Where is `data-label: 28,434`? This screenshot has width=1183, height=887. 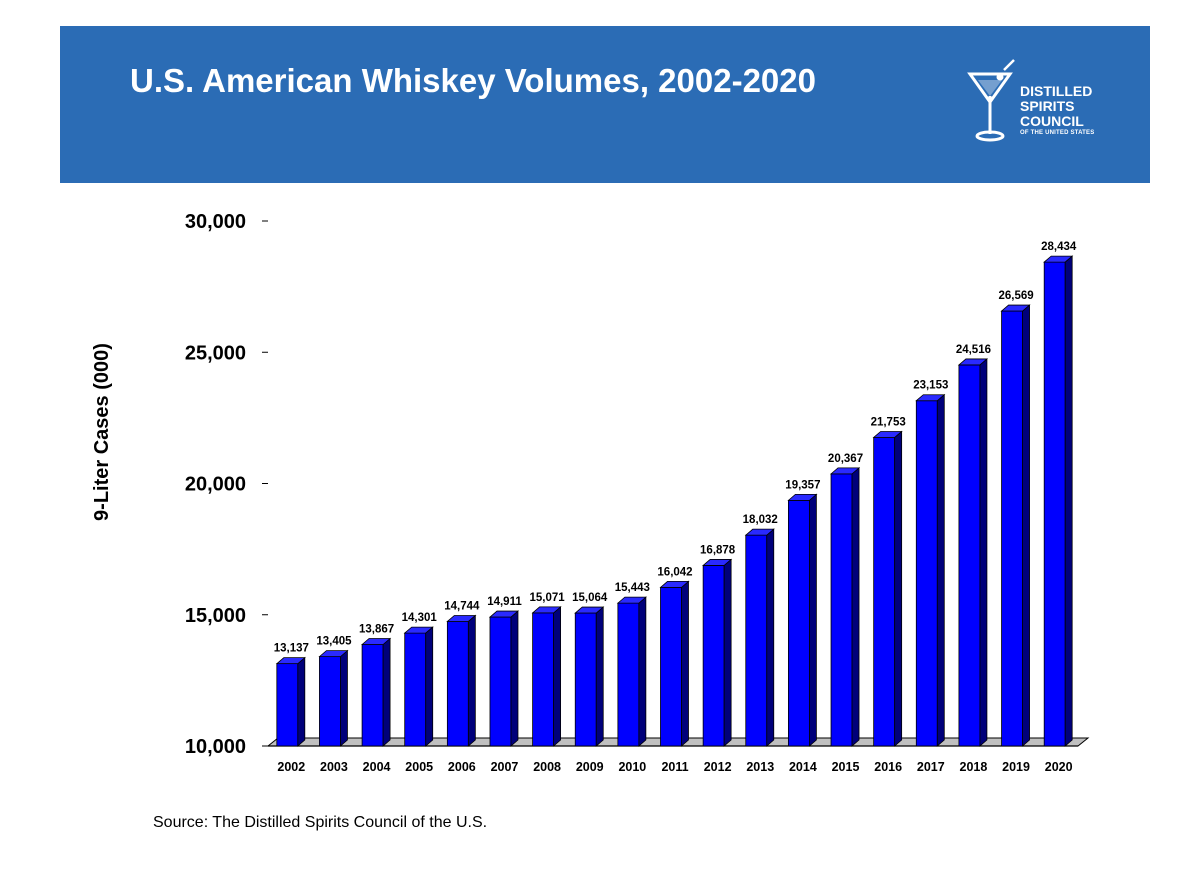 data-label: 28,434 is located at coordinates (1059, 247).